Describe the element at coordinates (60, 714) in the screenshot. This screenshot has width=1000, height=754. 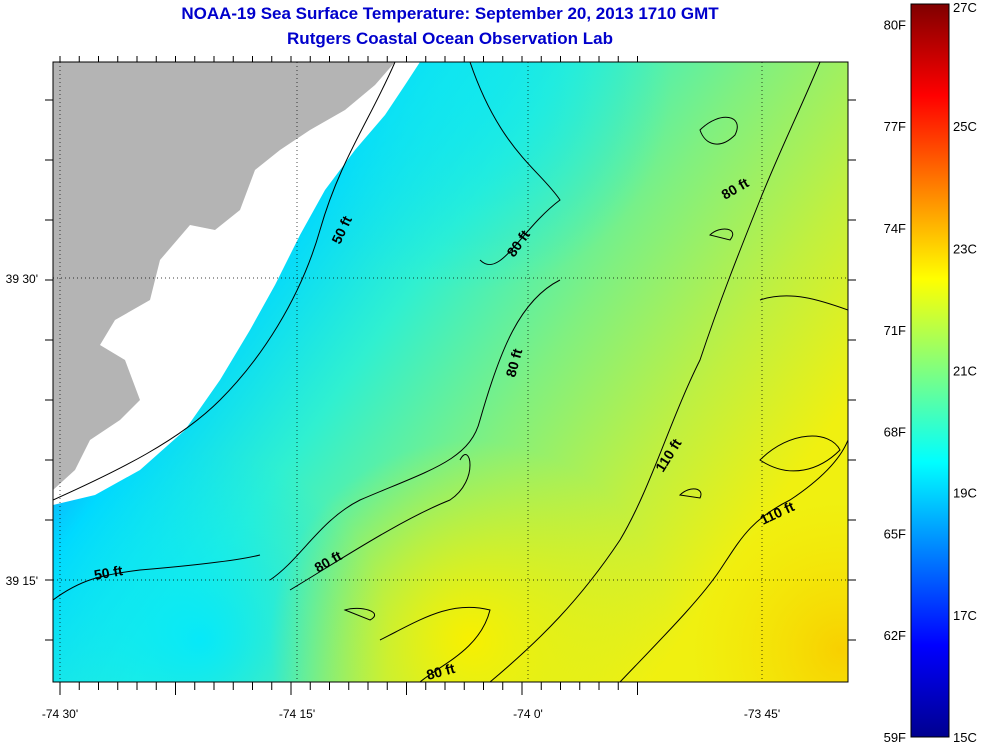
I see `lon-label: -74 30'` at that location.